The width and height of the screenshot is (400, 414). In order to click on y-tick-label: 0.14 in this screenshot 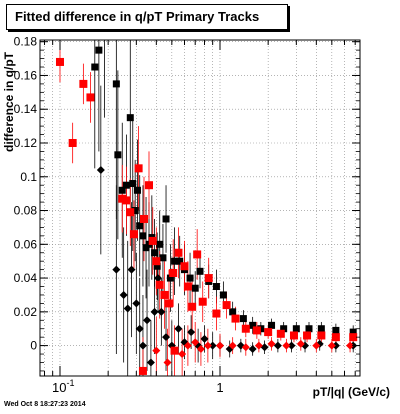, I will do `click(26, 109)`.